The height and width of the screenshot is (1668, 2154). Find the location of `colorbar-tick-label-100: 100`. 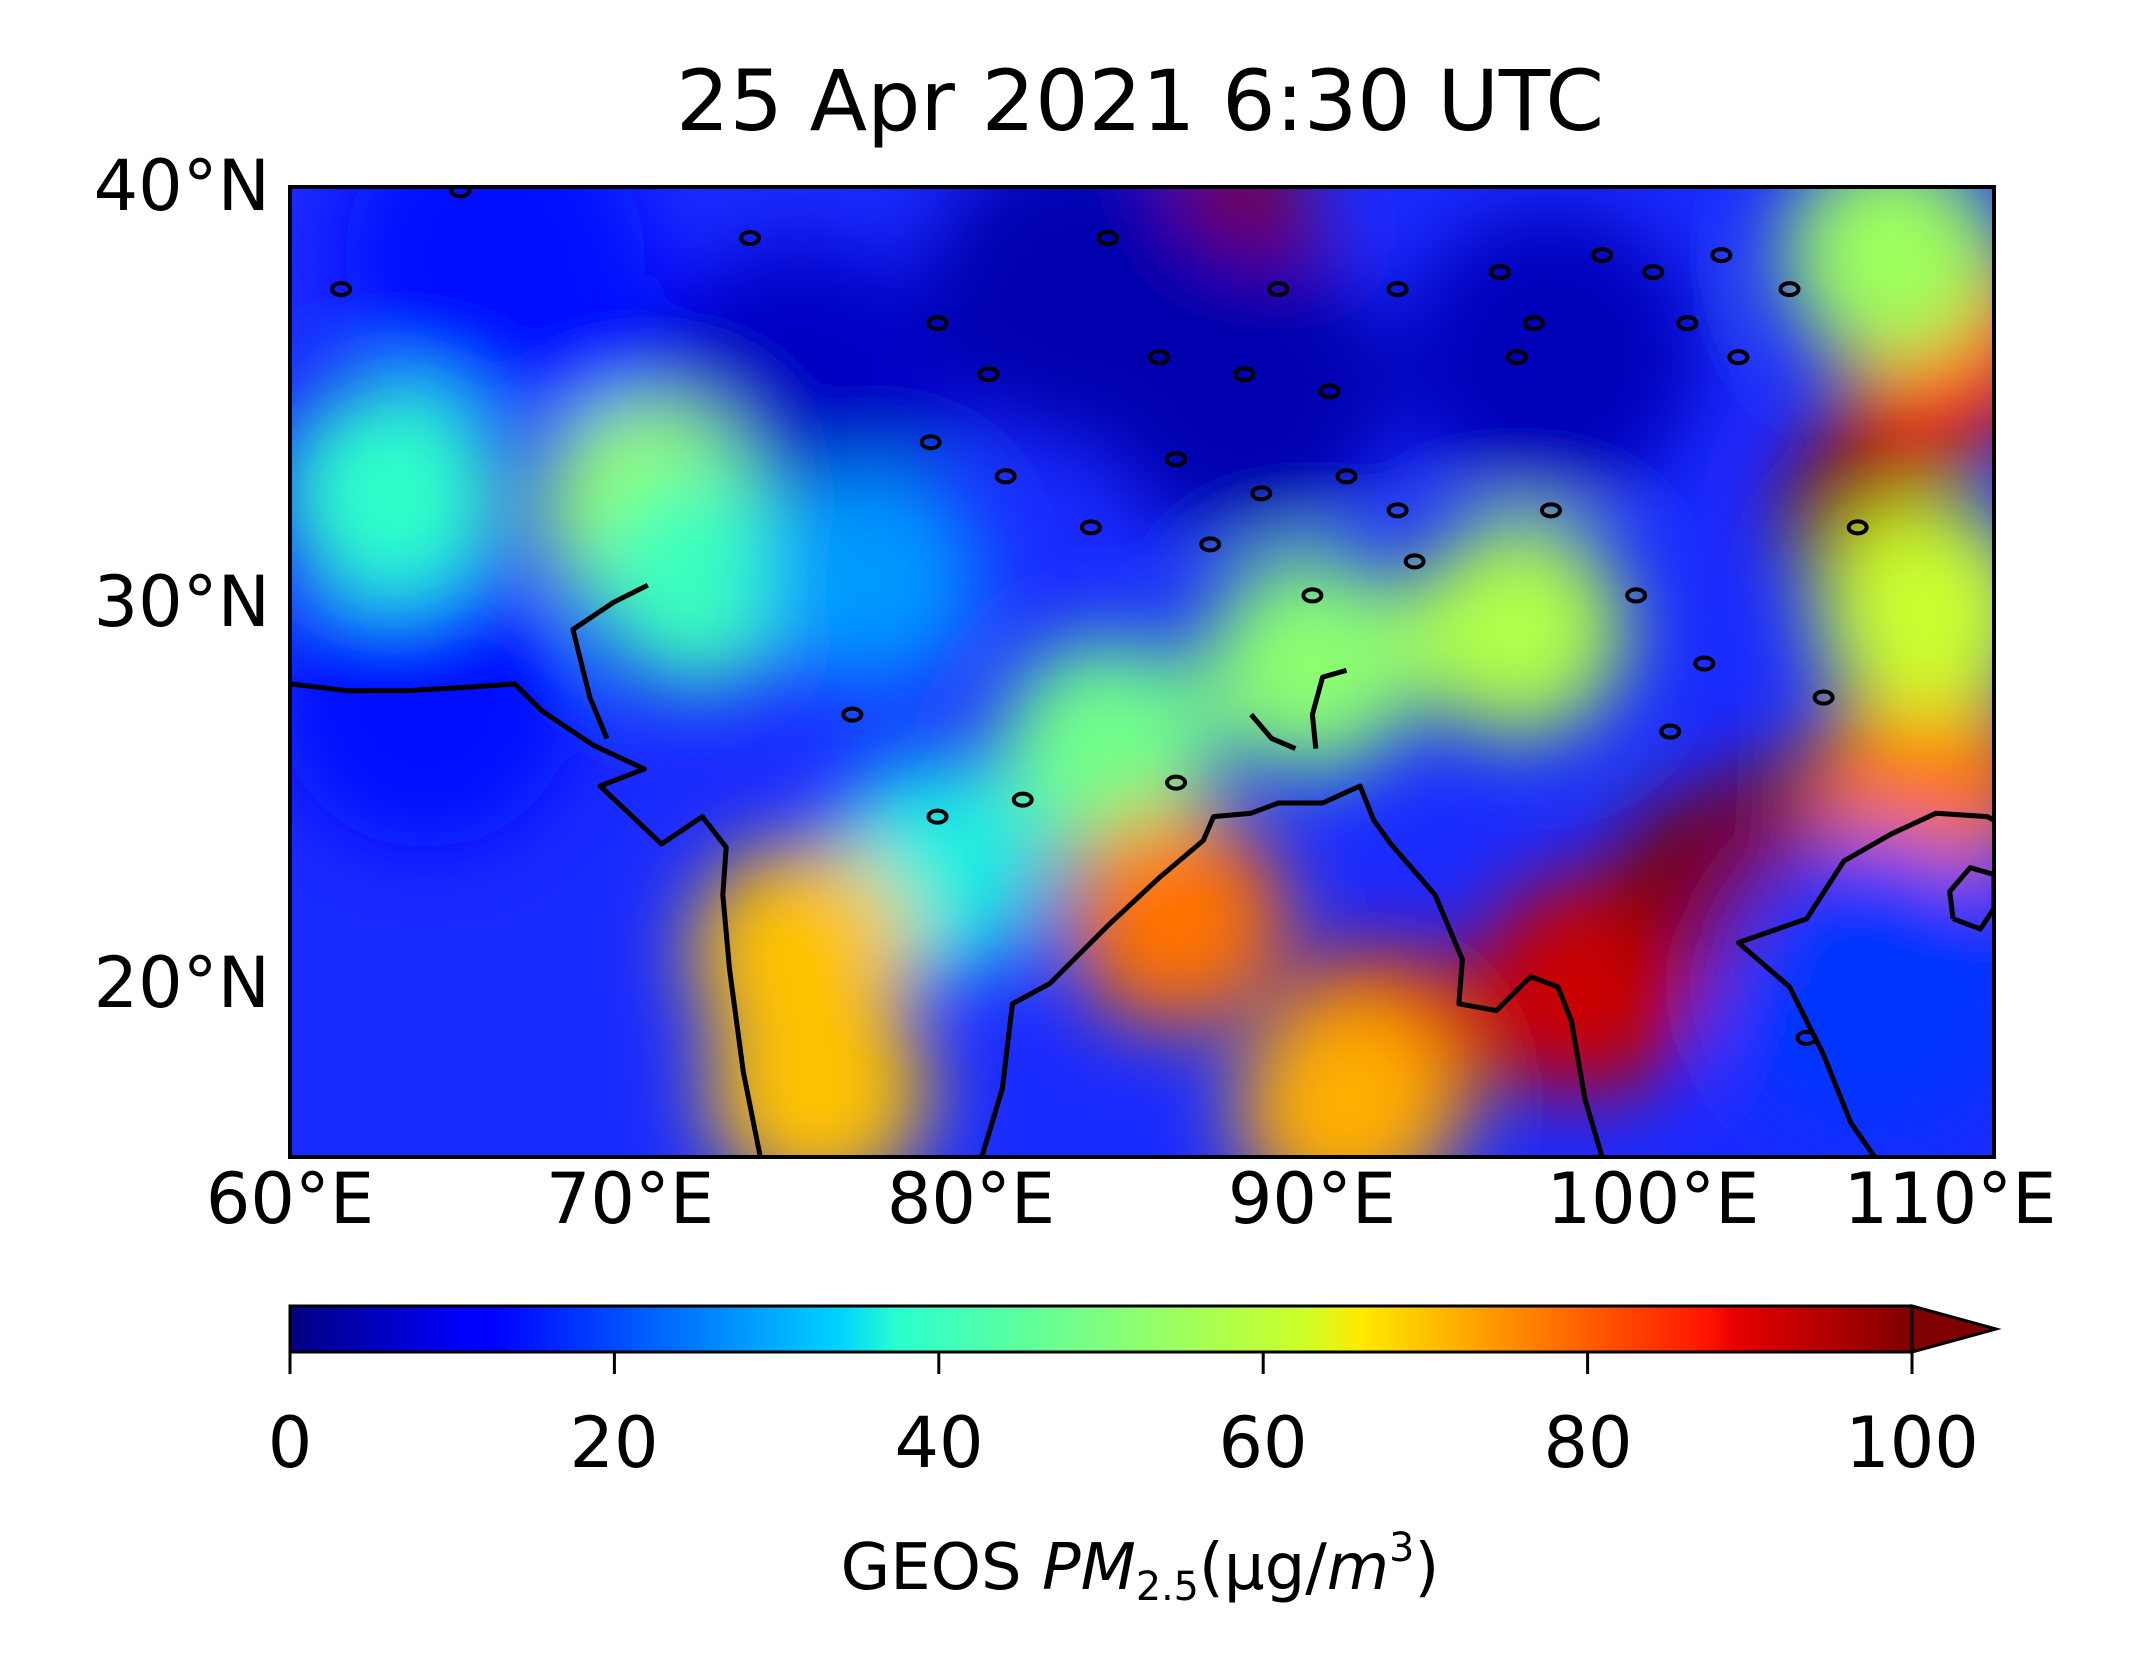

colorbar-tick-label-100: 100 is located at coordinates (1912, 1443).